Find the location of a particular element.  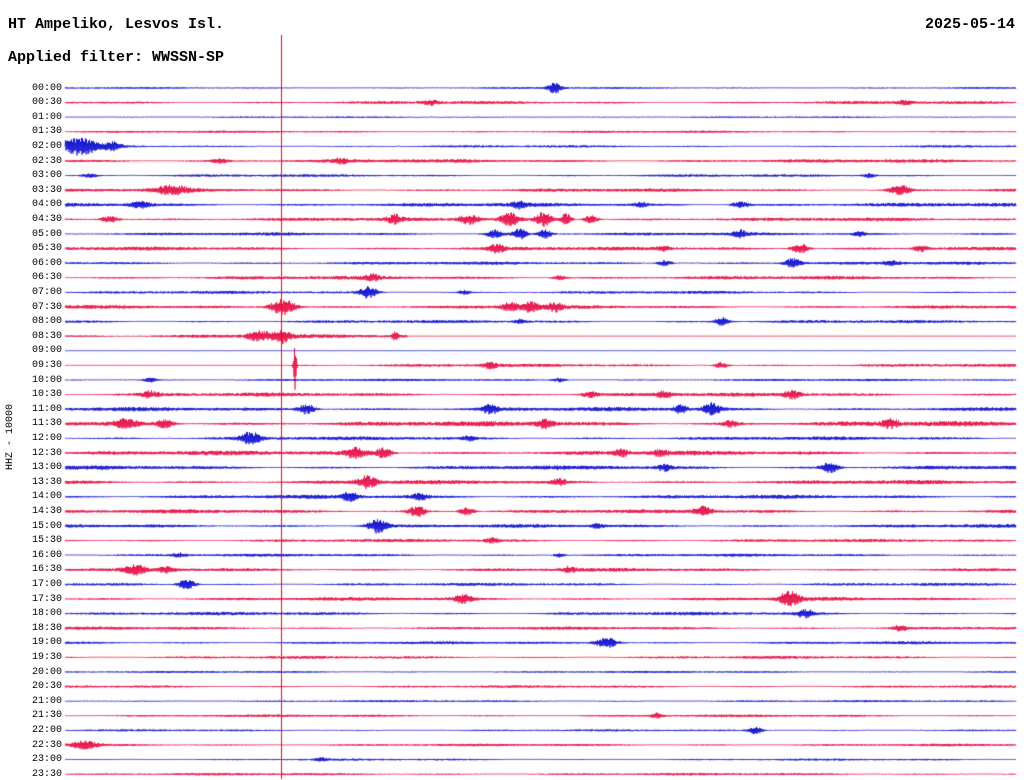

date-label: 2025-05-14 is located at coordinates (969, 24).